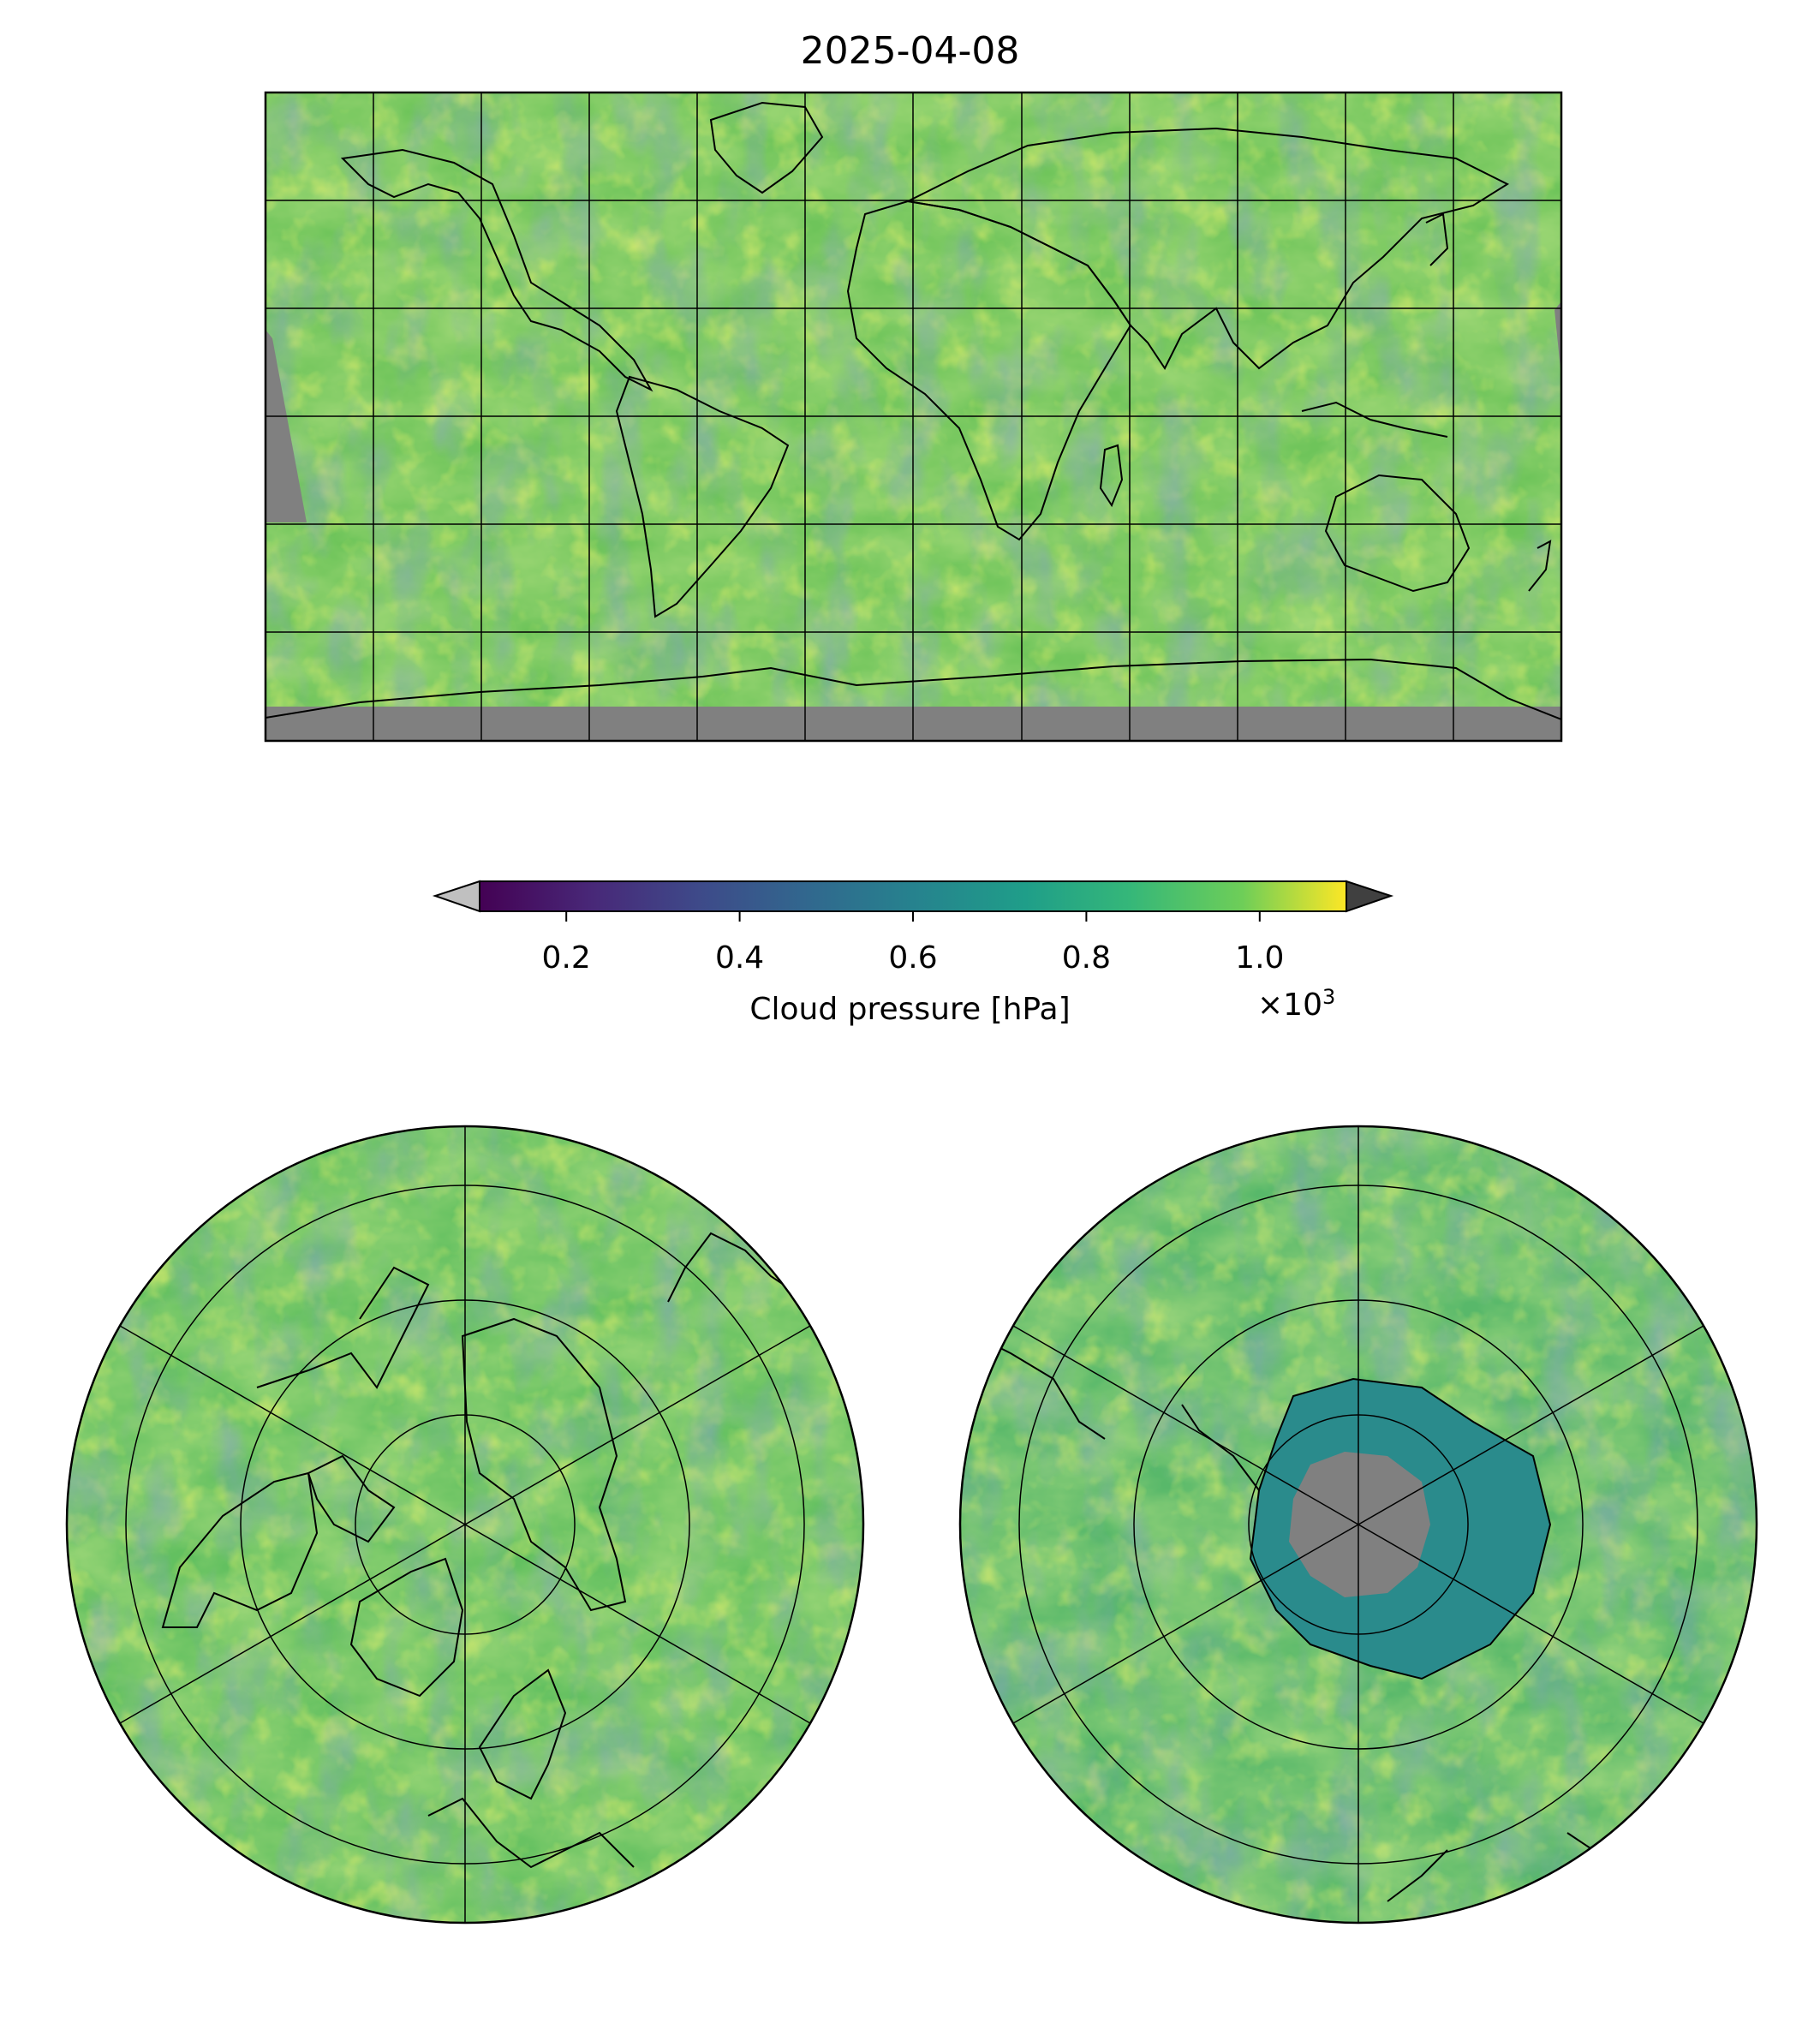  What do you see at coordinates (287, 426) in the screenshot?
I see `global-nodata-west` at bounding box center [287, 426].